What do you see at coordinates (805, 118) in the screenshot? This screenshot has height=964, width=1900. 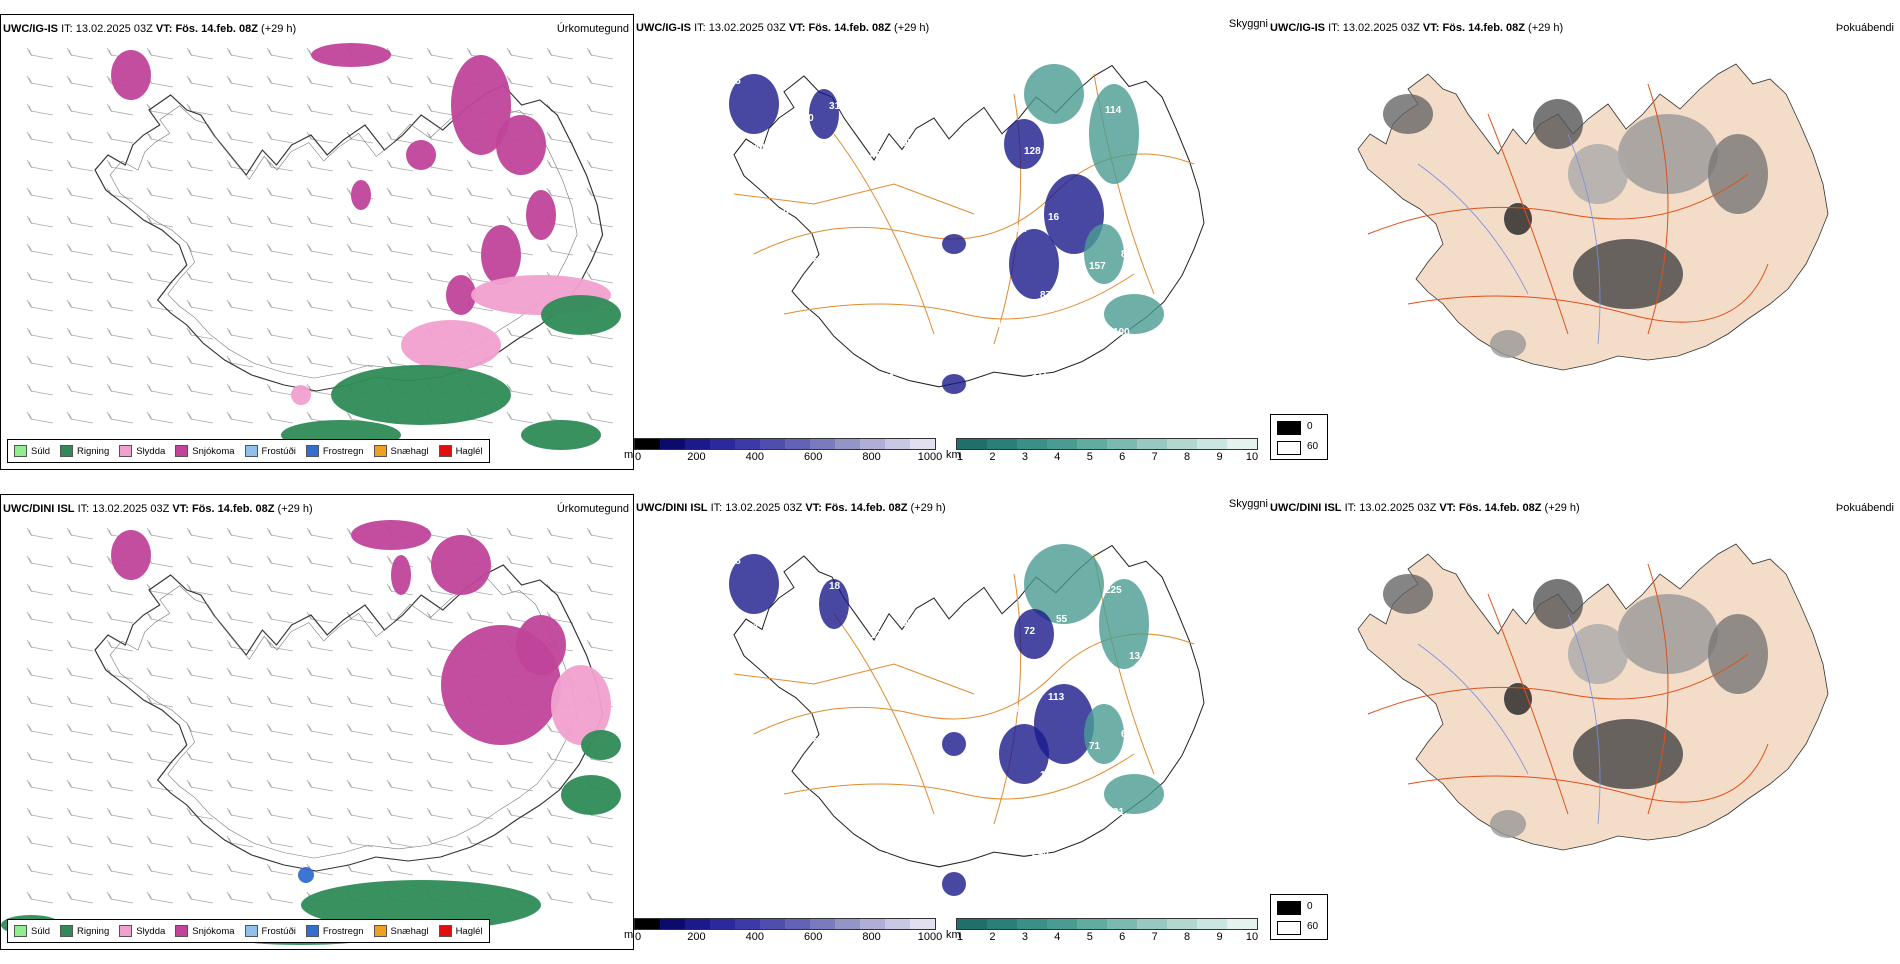 I see `cloud-base-value: 180` at bounding box center [805, 118].